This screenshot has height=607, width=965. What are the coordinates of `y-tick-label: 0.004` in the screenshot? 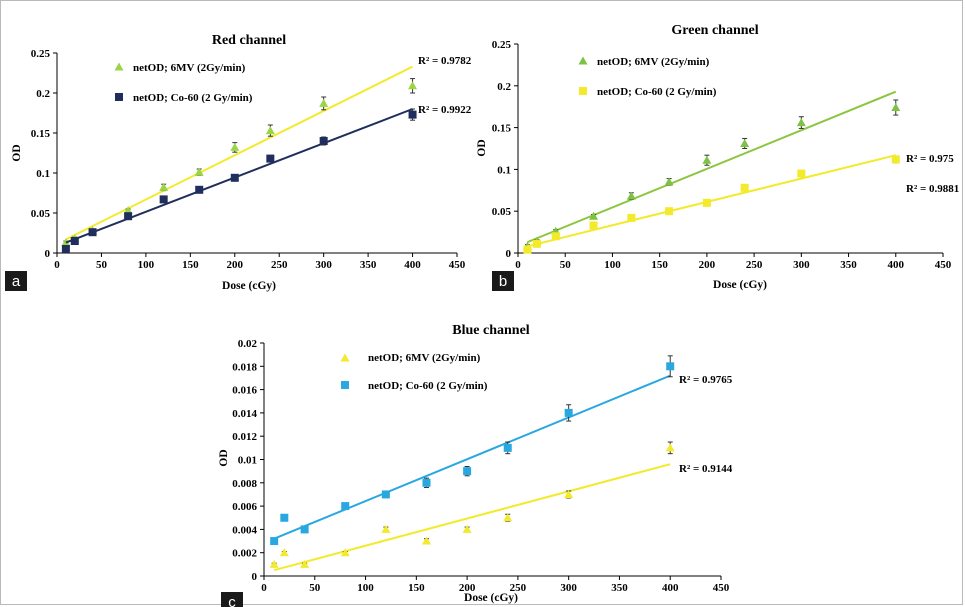 It's located at (244, 530).